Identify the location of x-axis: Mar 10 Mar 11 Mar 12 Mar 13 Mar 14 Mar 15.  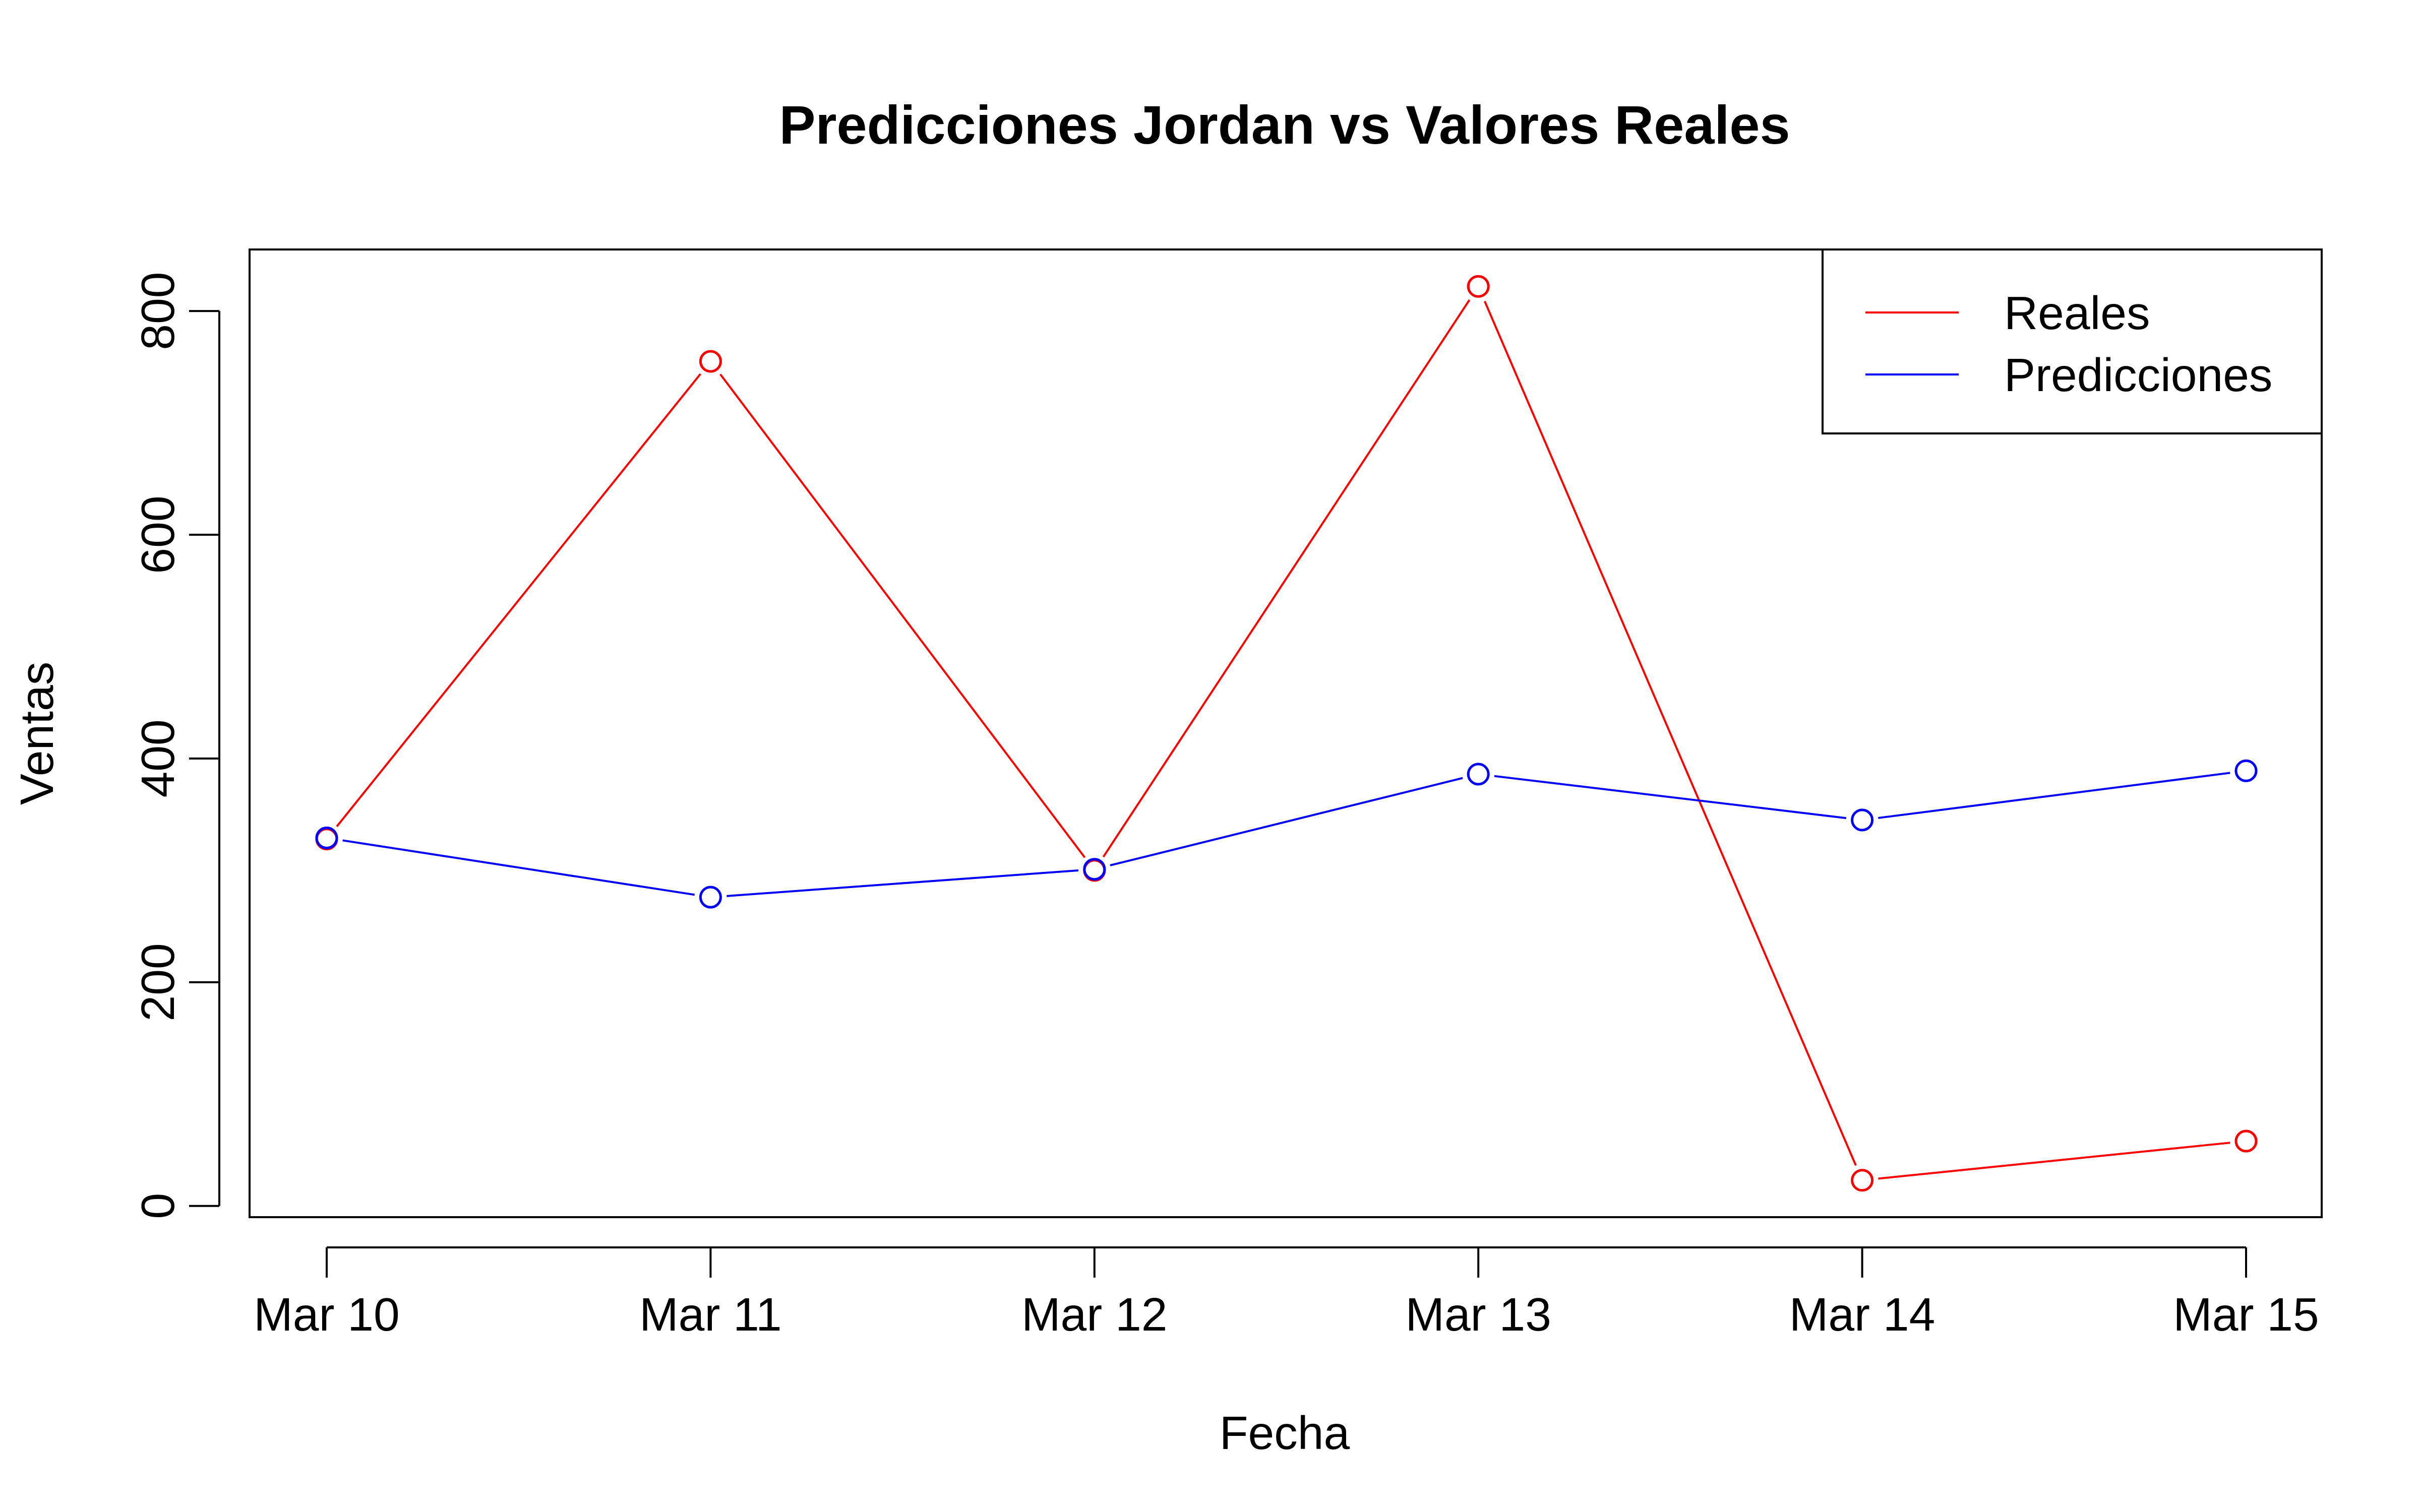
(1286, 1293).